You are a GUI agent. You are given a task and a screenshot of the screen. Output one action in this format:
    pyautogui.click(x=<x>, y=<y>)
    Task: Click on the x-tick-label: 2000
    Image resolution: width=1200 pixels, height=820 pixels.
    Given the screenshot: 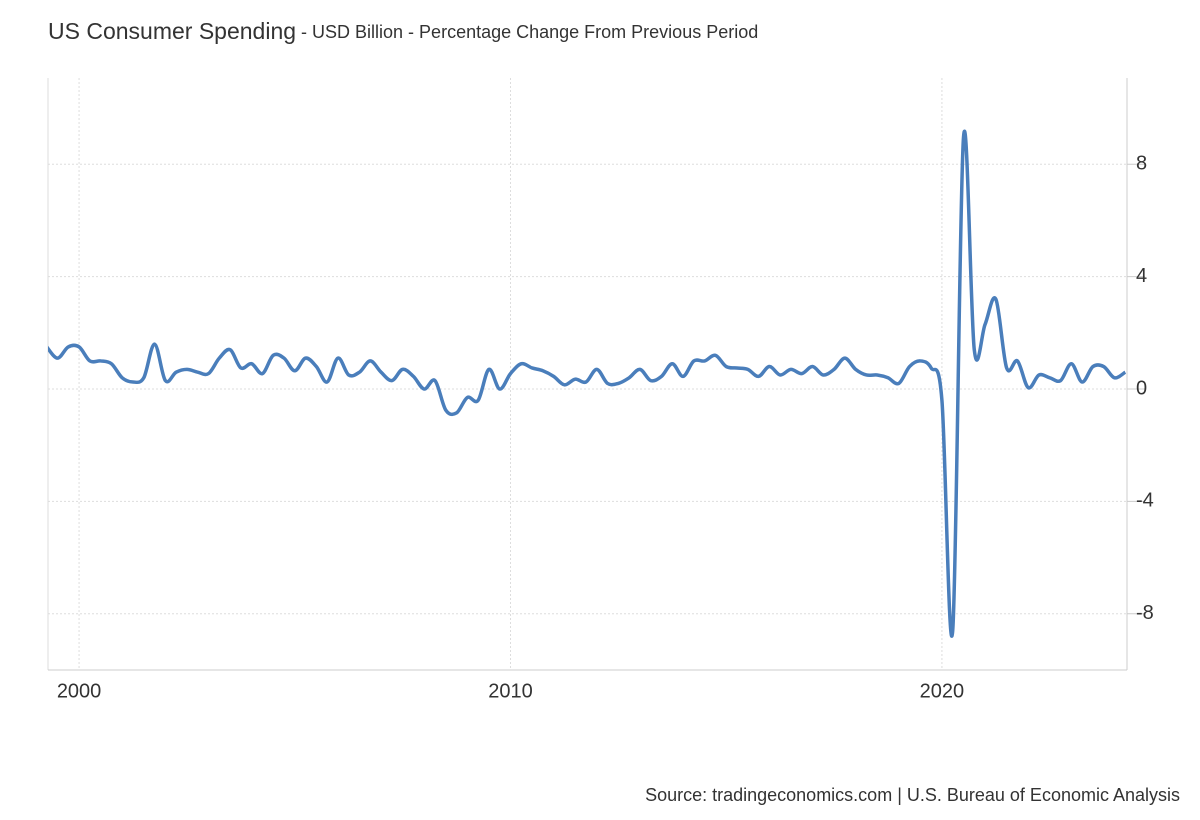 What is the action you would take?
    pyautogui.click(x=79, y=691)
    